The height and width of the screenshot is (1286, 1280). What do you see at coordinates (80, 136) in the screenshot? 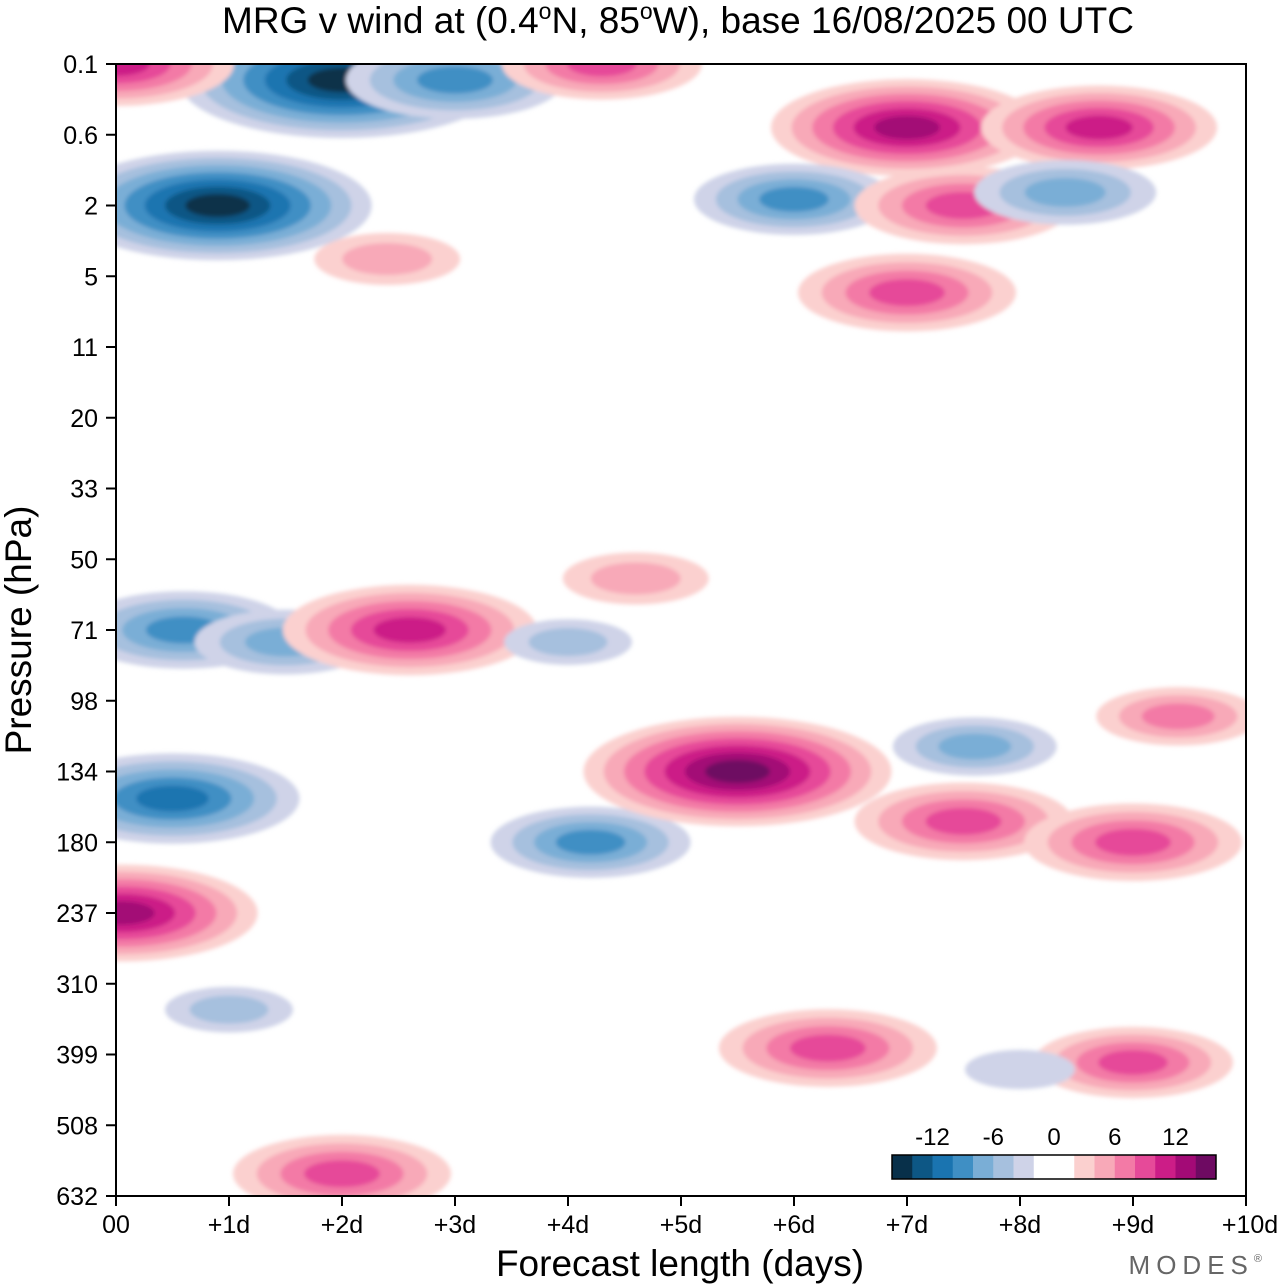
I see `y-tick-label: 0.6` at bounding box center [80, 136].